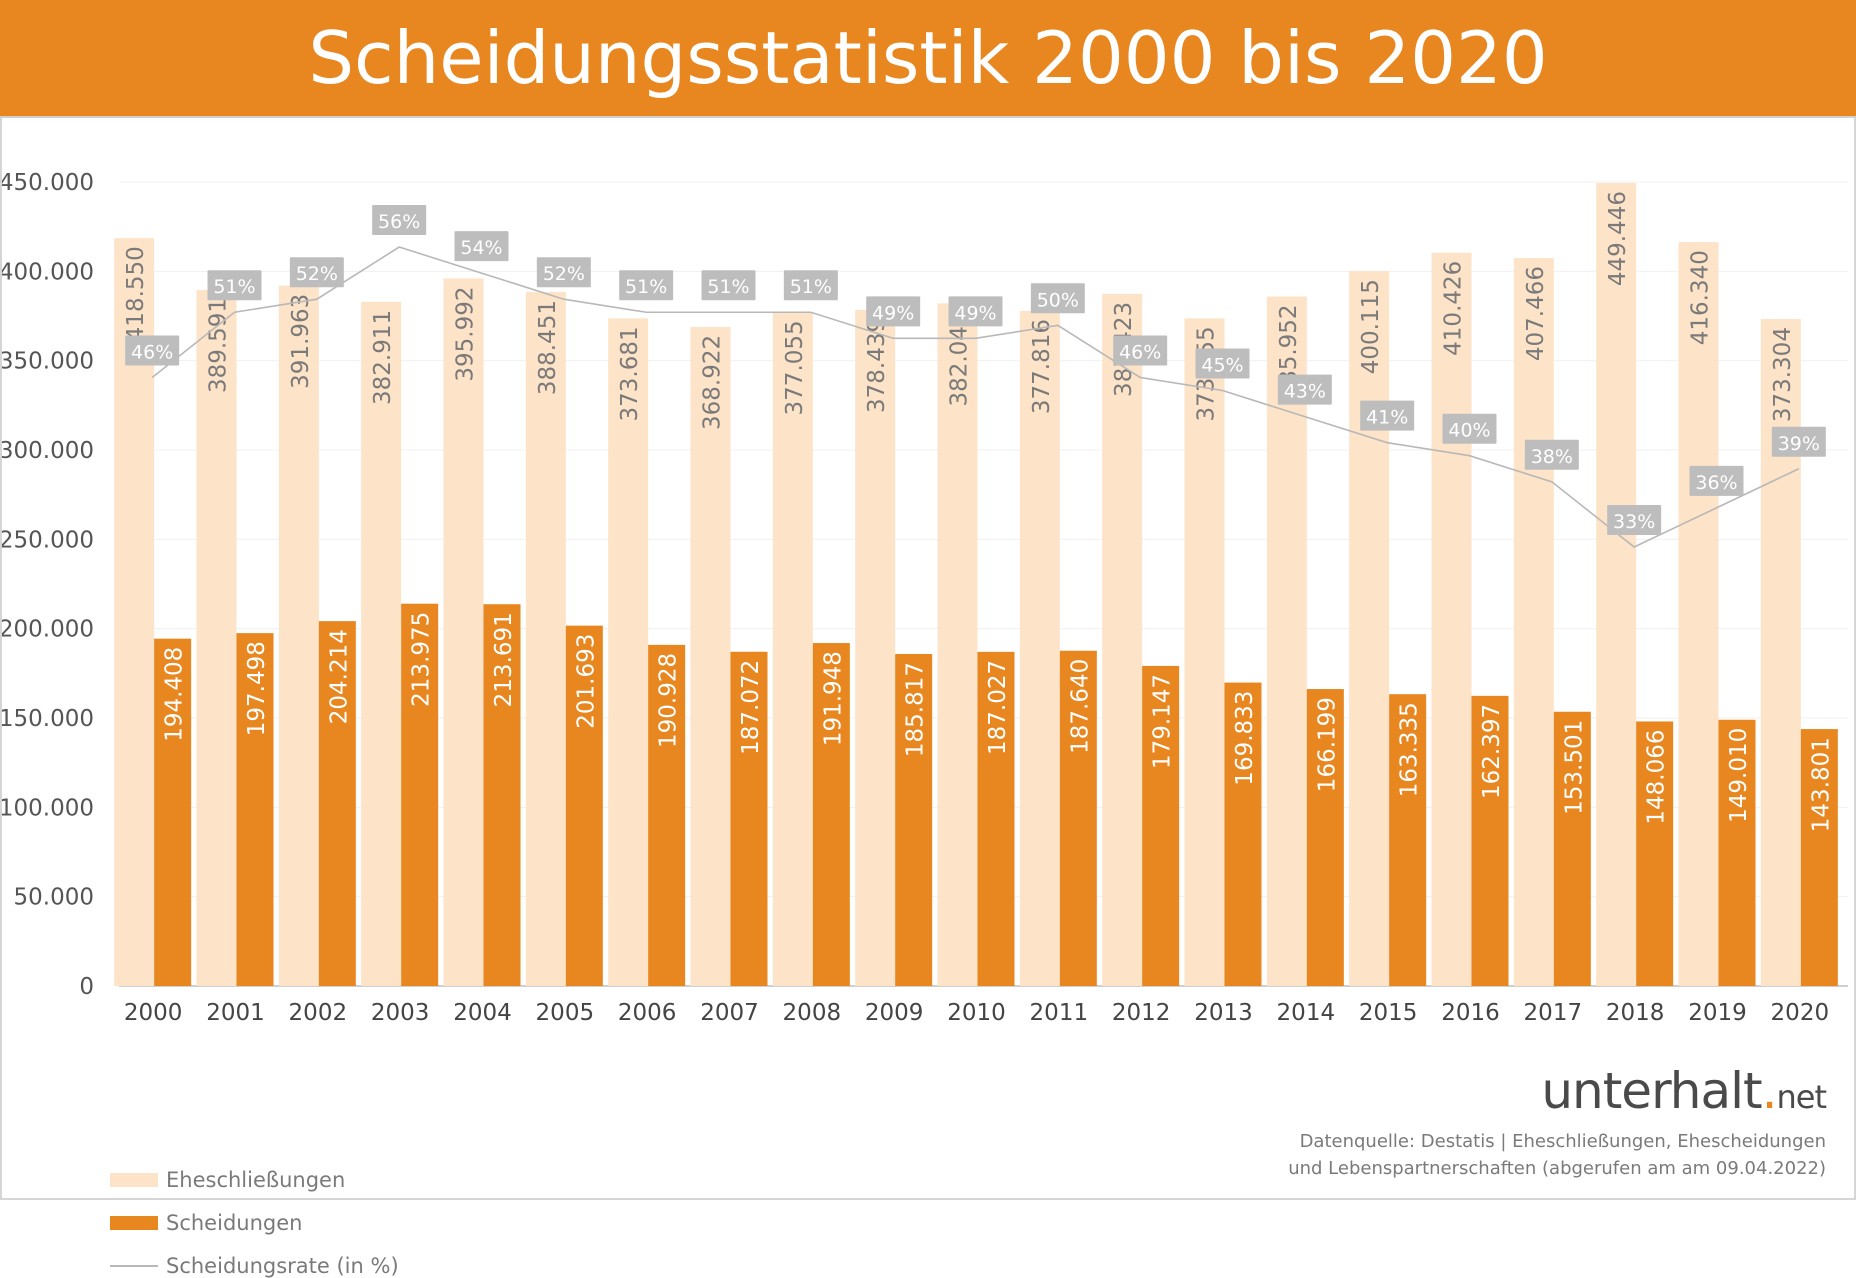 This screenshot has height=1278, width=1856. What do you see at coordinates (257, 688) in the screenshot?
I see `bar-label-scheidungen: 197.498` at bounding box center [257, 688].